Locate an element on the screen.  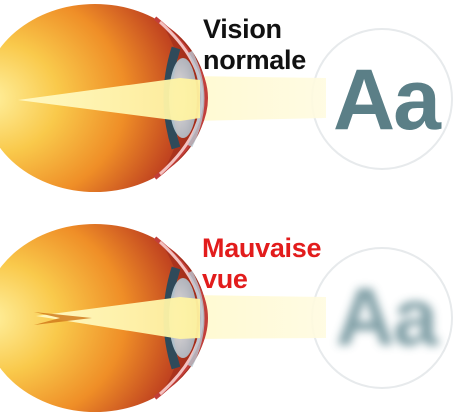
bad-vision-label: Mauvaise vue is located at coordinates (261, 264).